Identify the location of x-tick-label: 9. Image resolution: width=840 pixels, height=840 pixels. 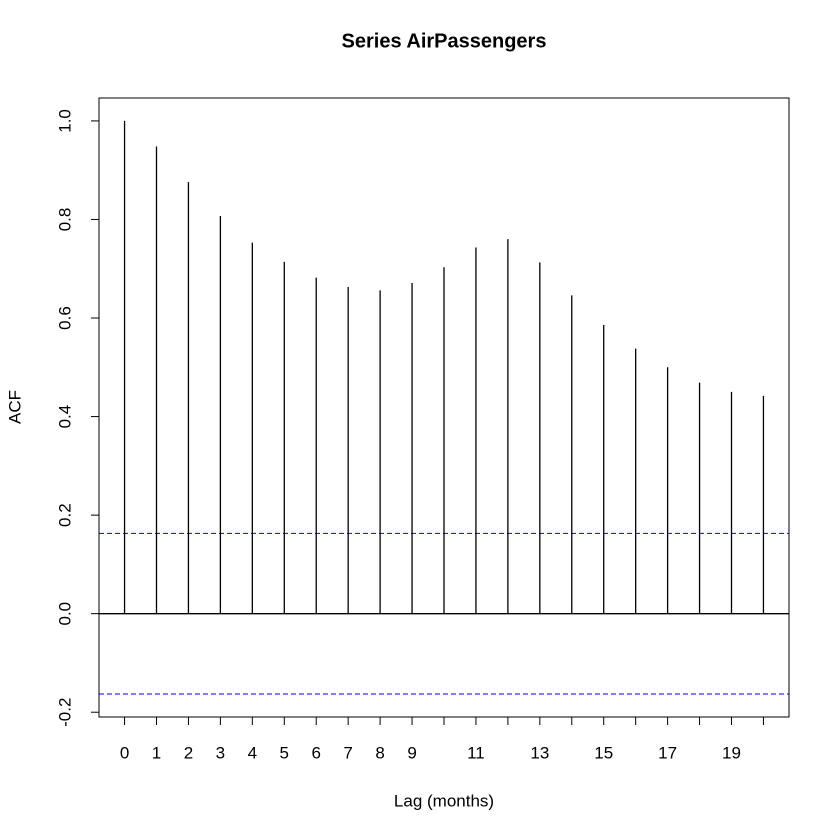
(411, 752).